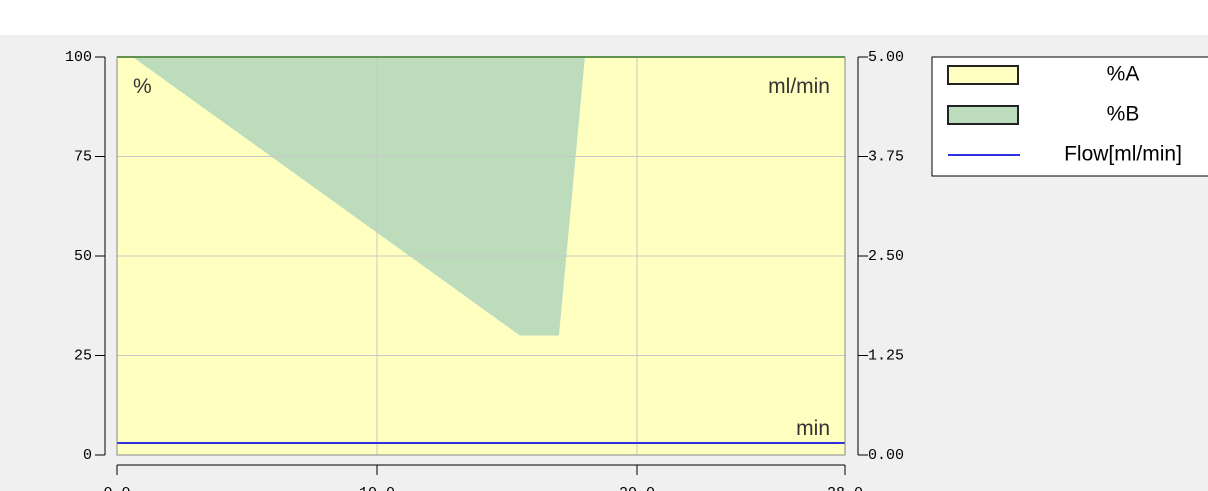 Image resolution: width=1208 pixels, height=491 pixels. What do you see at coordinates (87, 455) in the screenshot?
I see `y-tick-label: 0` at bounding box center [87, 455].